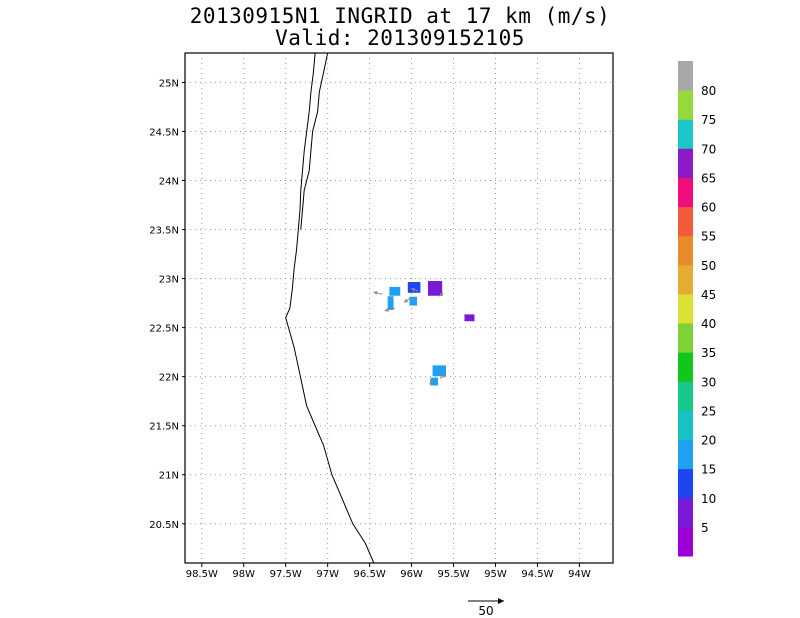 The height and width of the screenshot is (618, 800). What do you see at coordinates (495, 574) in the screenshot?
I see `lon-tick-label: 95W` at bounding box center [495, 574].